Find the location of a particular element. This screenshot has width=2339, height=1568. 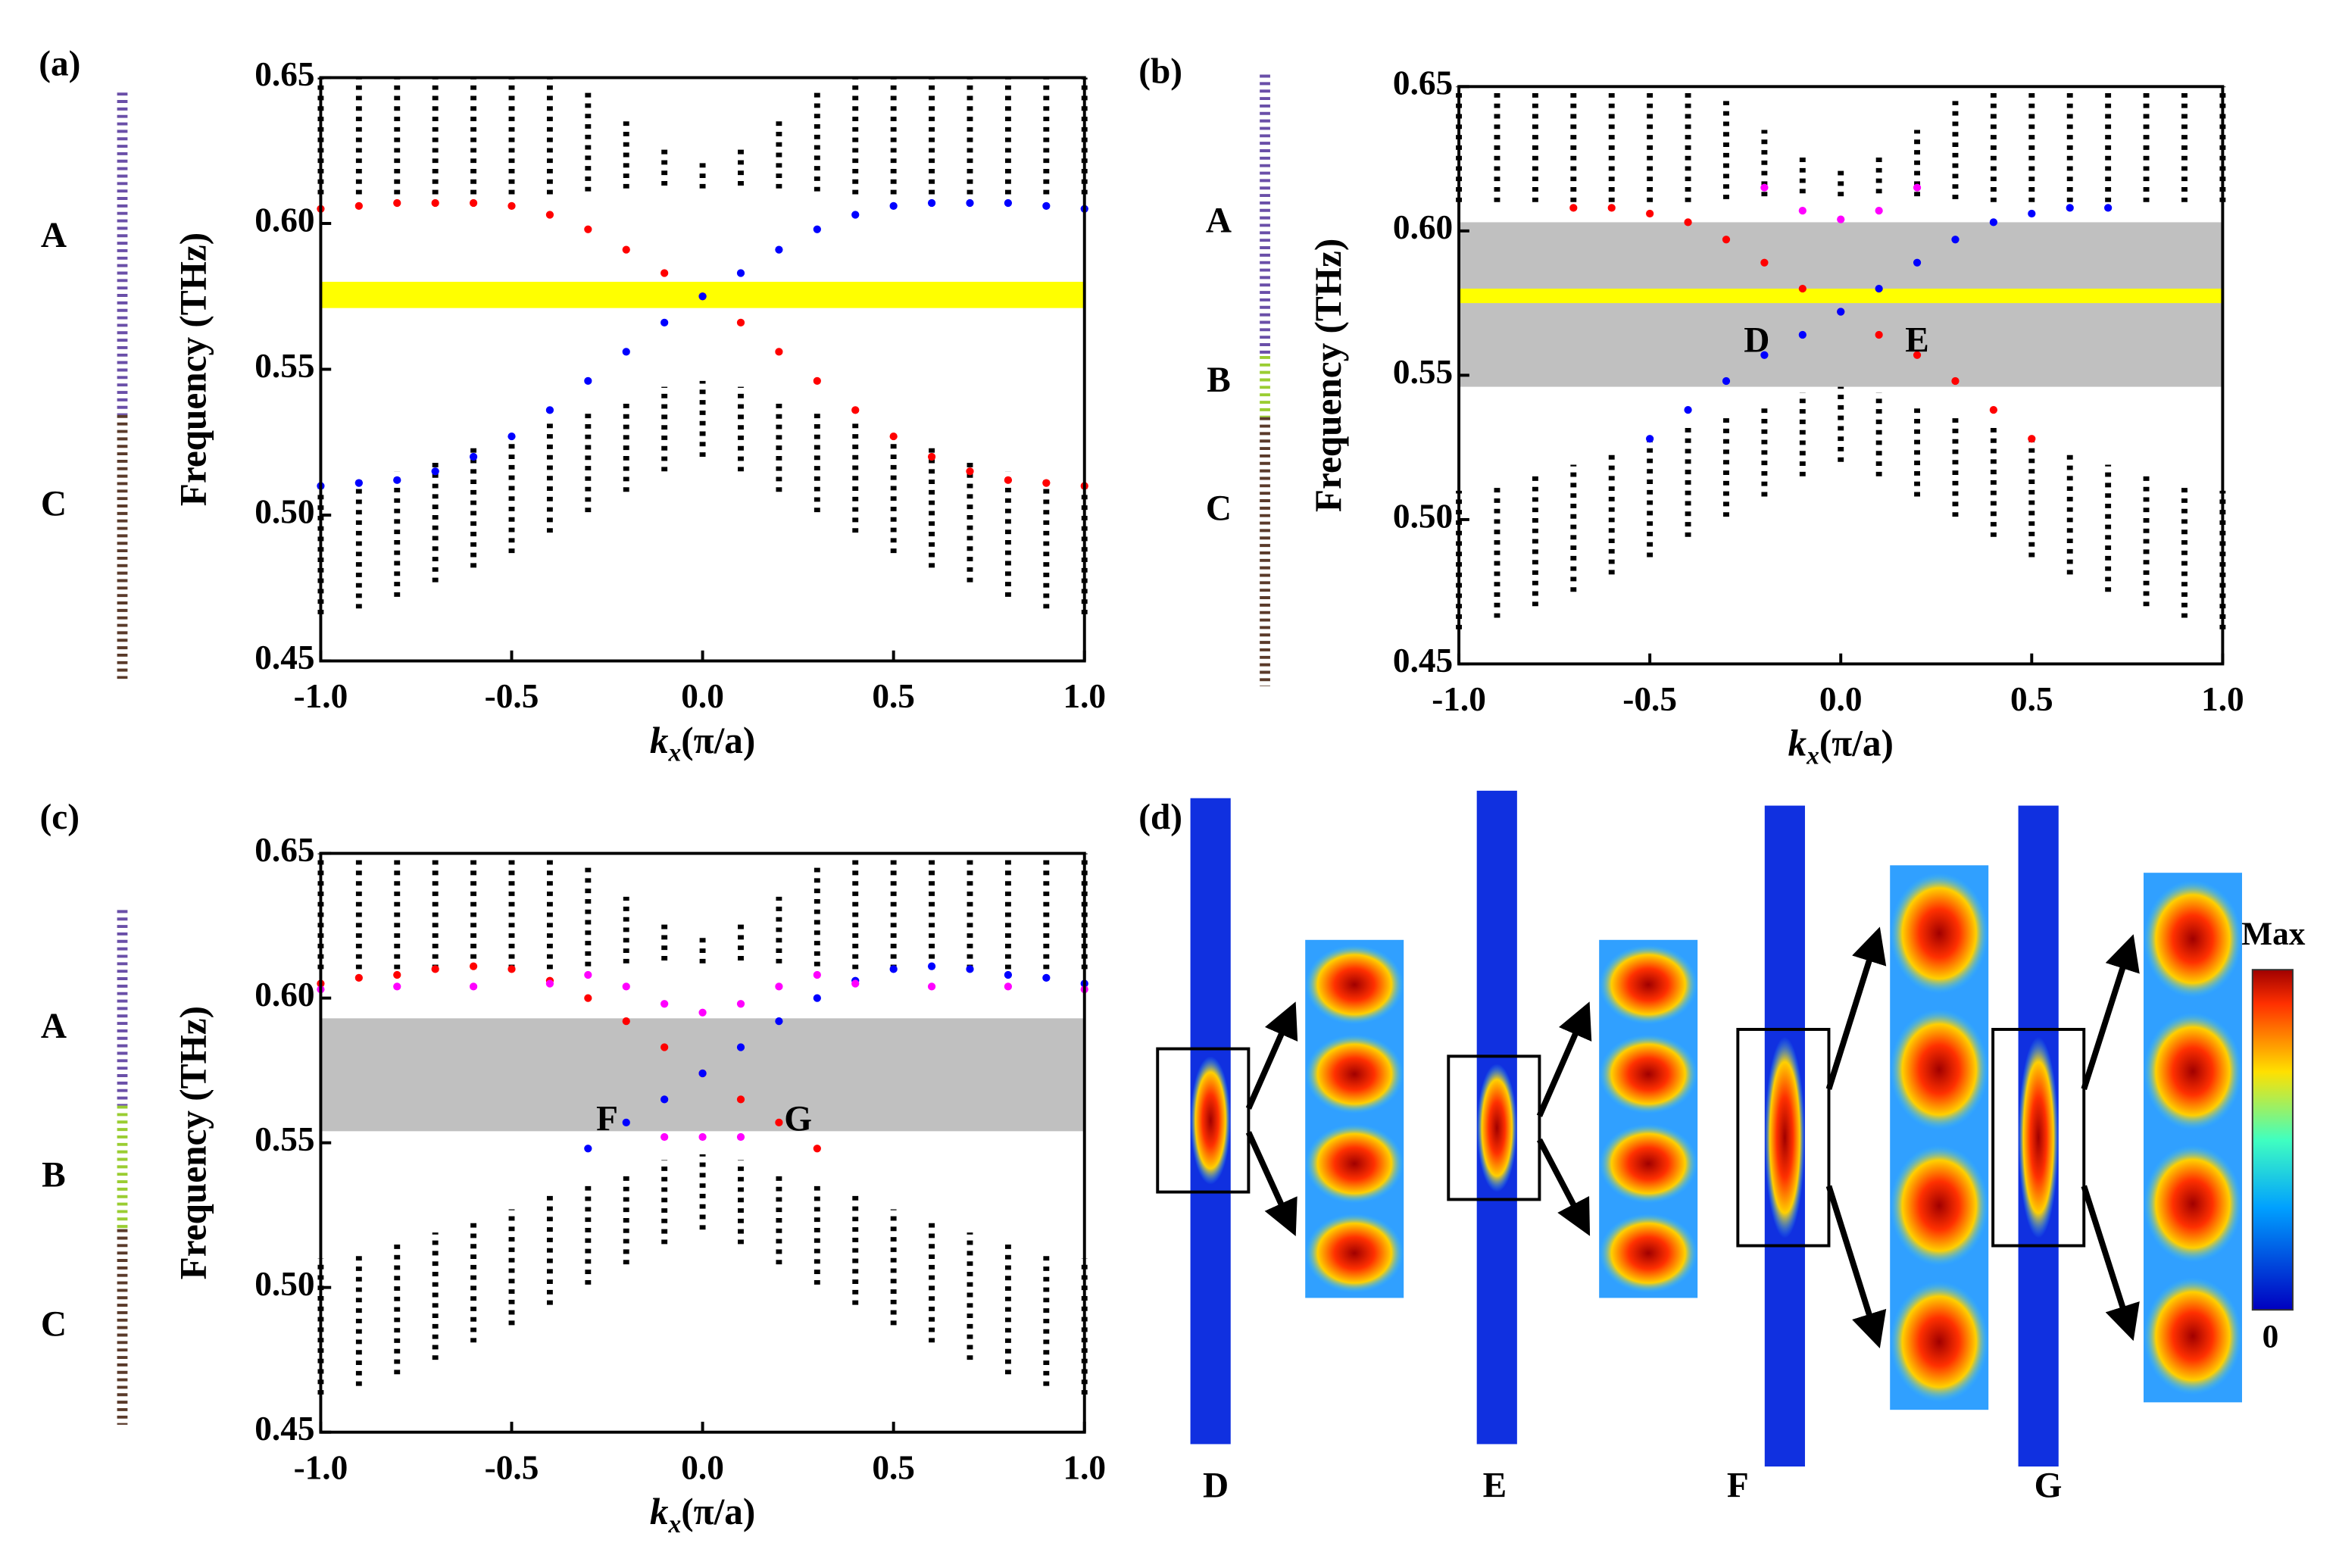

point-label: D is located at coordinates (1756, 340).